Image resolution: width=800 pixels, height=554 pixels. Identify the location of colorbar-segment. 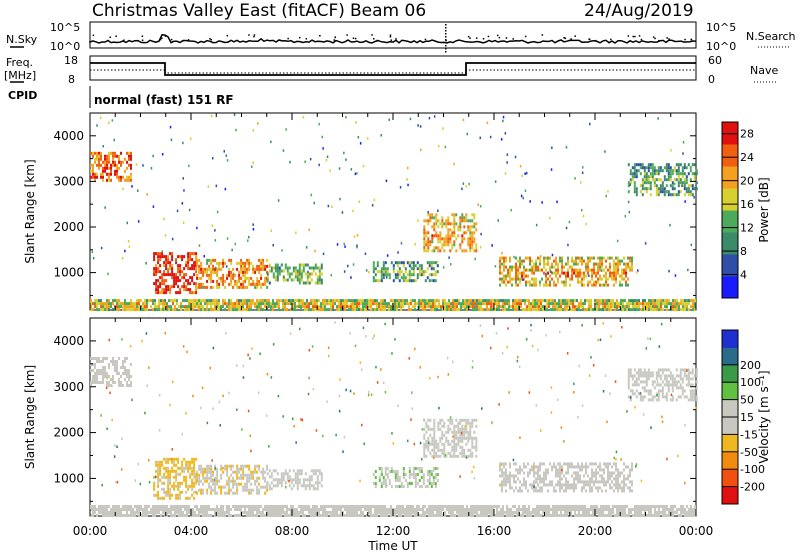
(730, 177).